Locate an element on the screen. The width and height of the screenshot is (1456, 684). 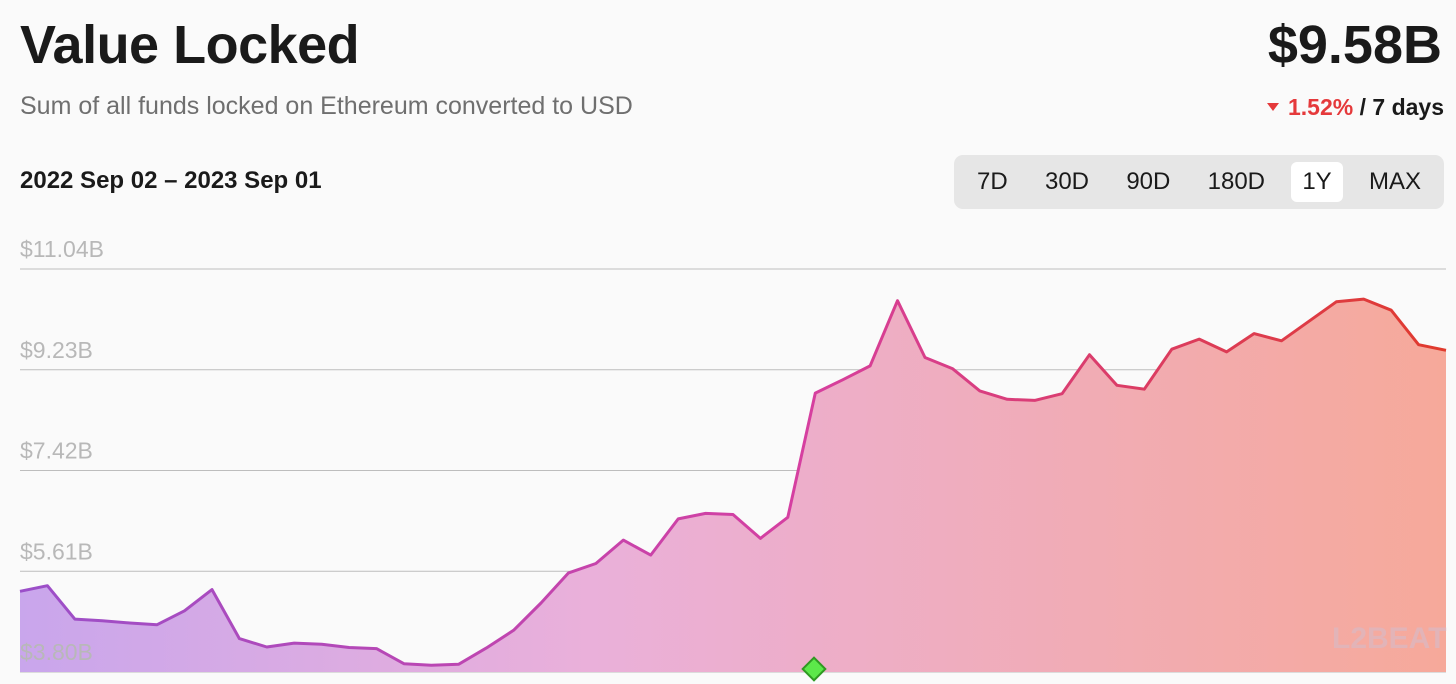
tab-180d: 180D is located at coordinates (1236, 181).